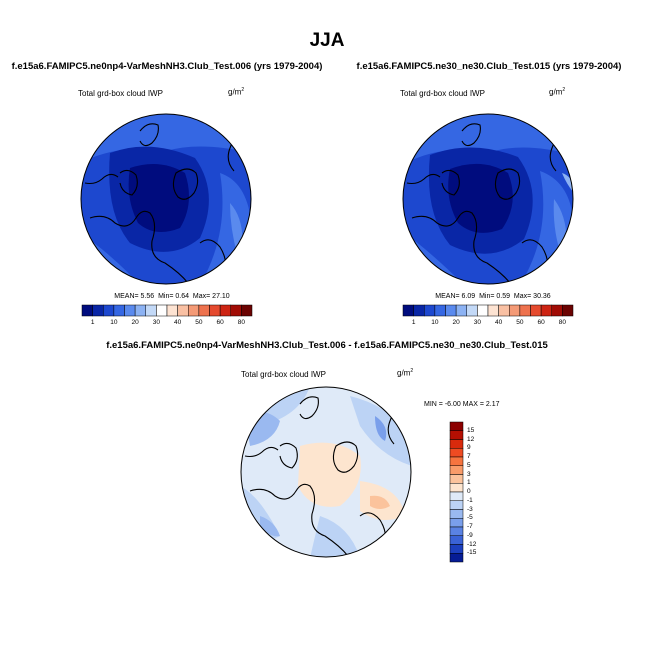 Image resolution: width=654 pixels, height=654 pixels. I want to click on colorbar-tick-label: 3, so click(469, 474).